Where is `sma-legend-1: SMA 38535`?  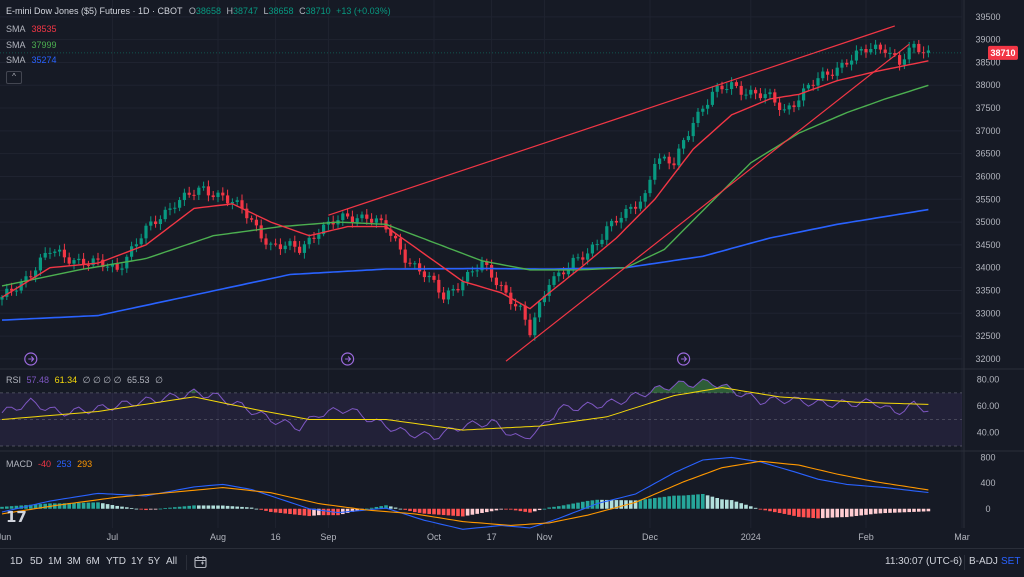 sma-legend-1: SMA 38535 is located at coordinates (31, 29).